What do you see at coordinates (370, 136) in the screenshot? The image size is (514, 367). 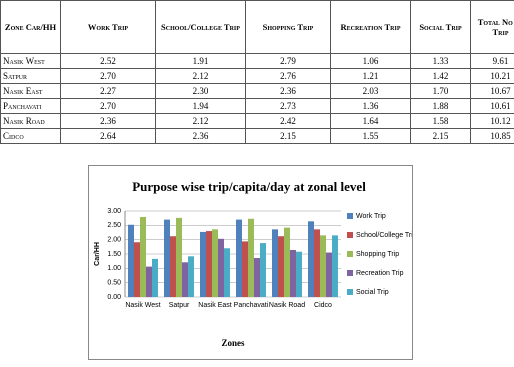 I see `cell: 1.55` at bounding box center [370, 136].